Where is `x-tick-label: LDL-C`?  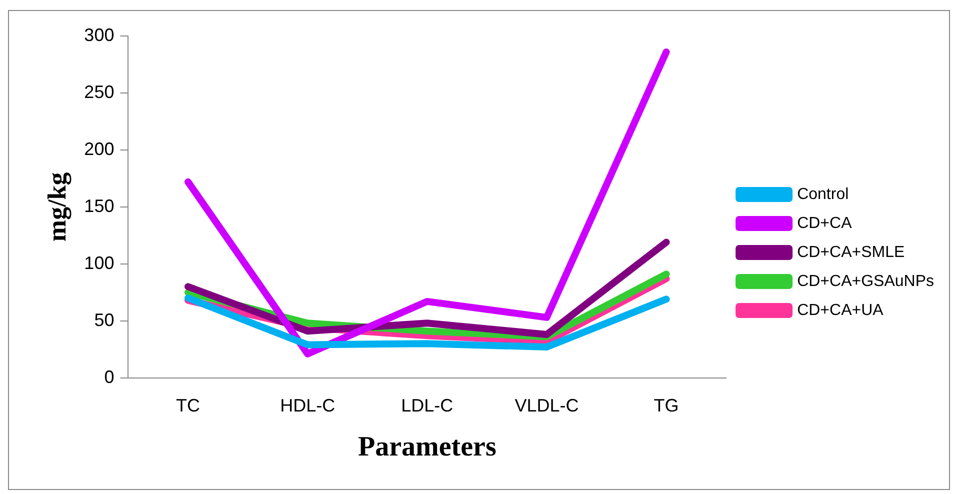
x-tick-label: LDL-C is located at coordinates (427, 406).